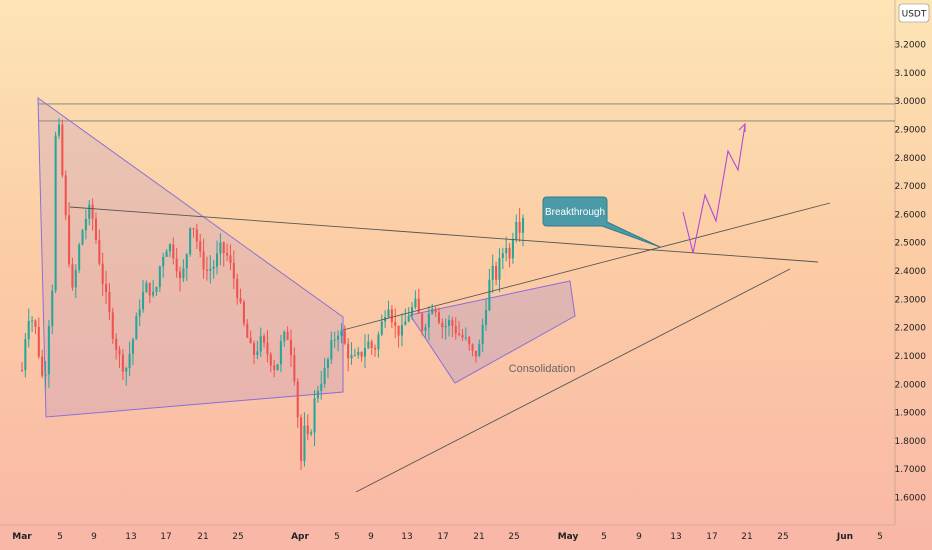 This screenshot has height=550, width=932. What do you see at coordinates (742, 127) in the screenshot?
I see `projected-path-arrowhead` at bounding box center [742, 127].